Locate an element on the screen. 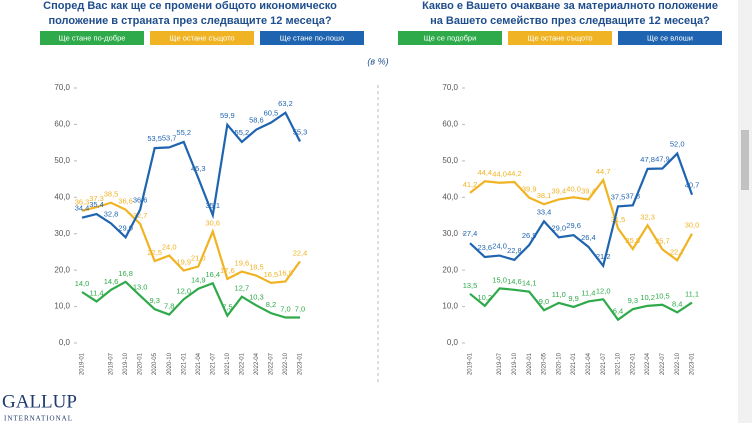 This screenshot has width=752, height=428. data-label: 44,7 is located at coordinates (603, 171).